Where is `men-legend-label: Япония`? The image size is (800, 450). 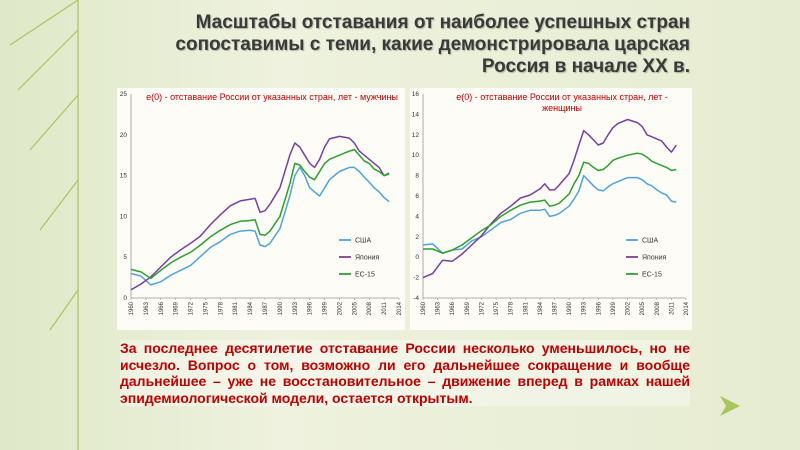 men-legend-label: Япония is located at coordinates (367, 258).